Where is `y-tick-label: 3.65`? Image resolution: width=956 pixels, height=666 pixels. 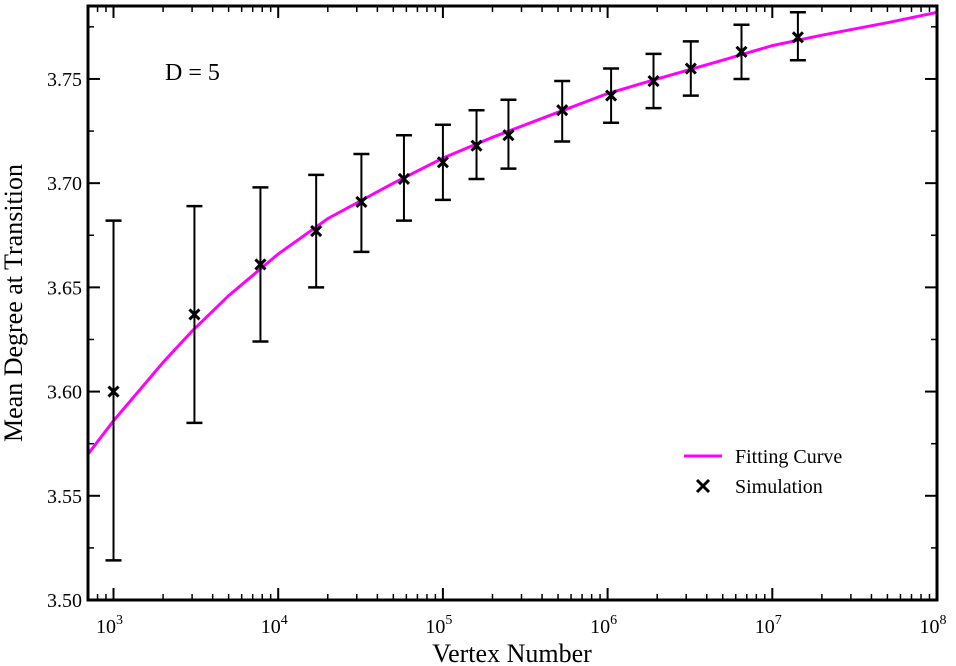 y-tick-label: 3.65 is located at coordinates (64, 288).